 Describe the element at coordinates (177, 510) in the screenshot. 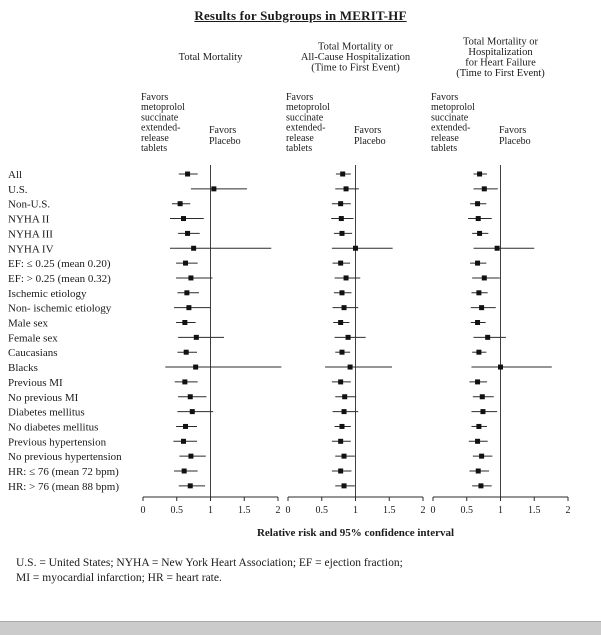

I see `axis-tick-label: 0.5` at that location.